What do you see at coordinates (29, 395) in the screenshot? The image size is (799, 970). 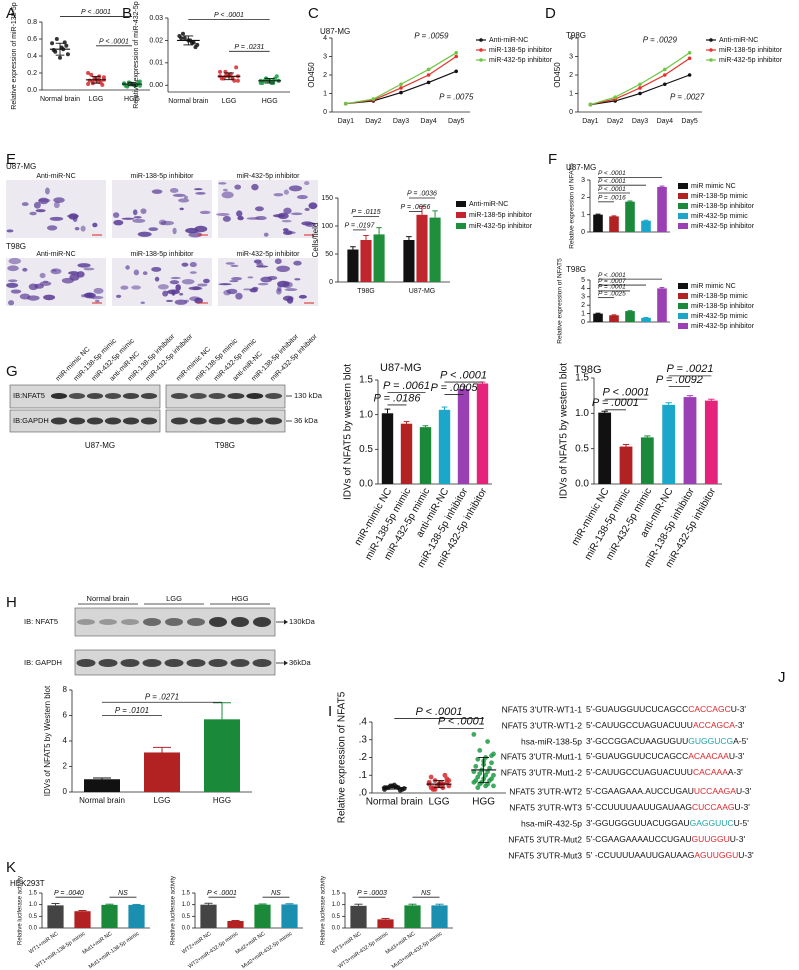 I see `band-label: IB:NFAT5` at bounding box center [29, 395].